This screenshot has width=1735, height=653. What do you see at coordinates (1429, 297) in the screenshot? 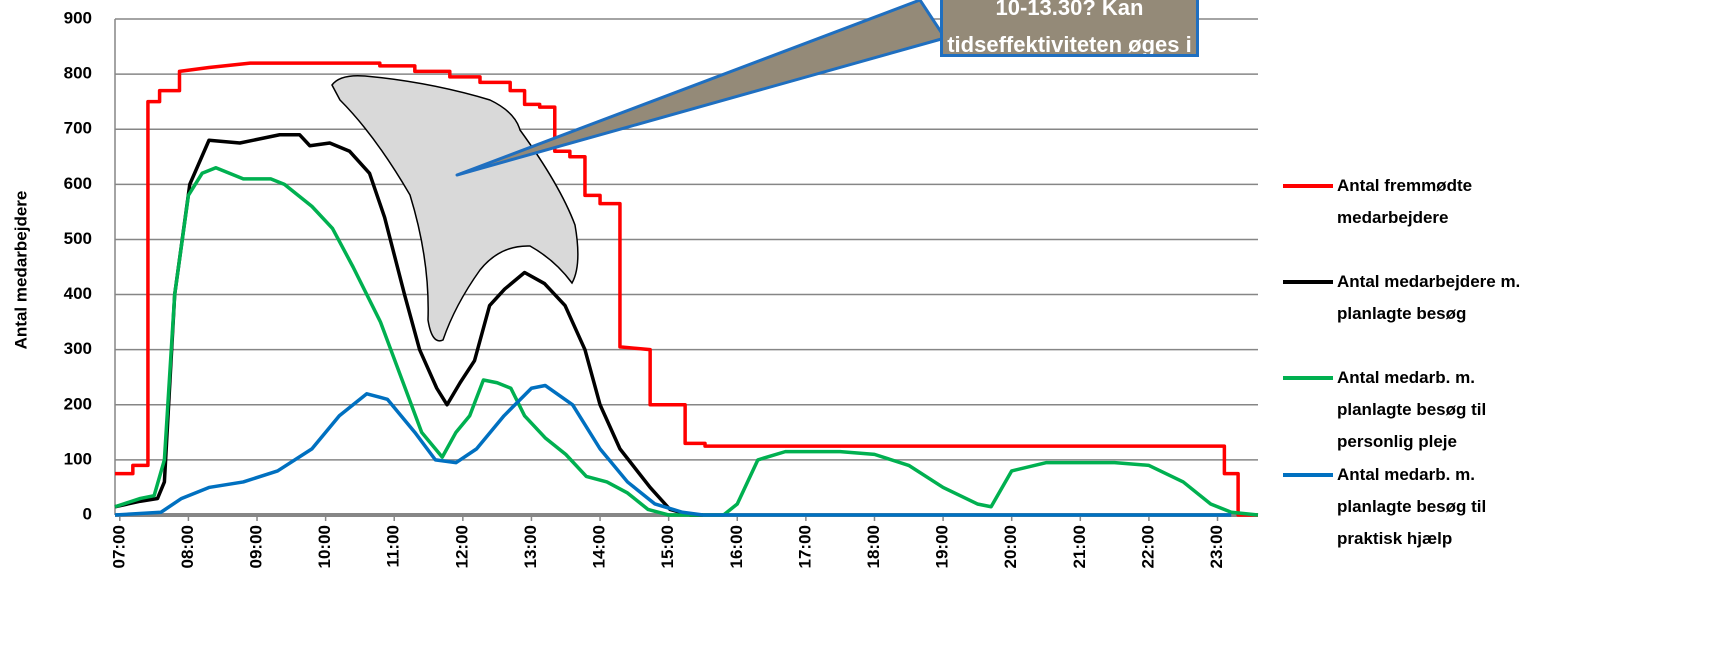
I see `legend-label: Antal medarbejdere m. planlagte besøg` at bounding box center [1429, 297].